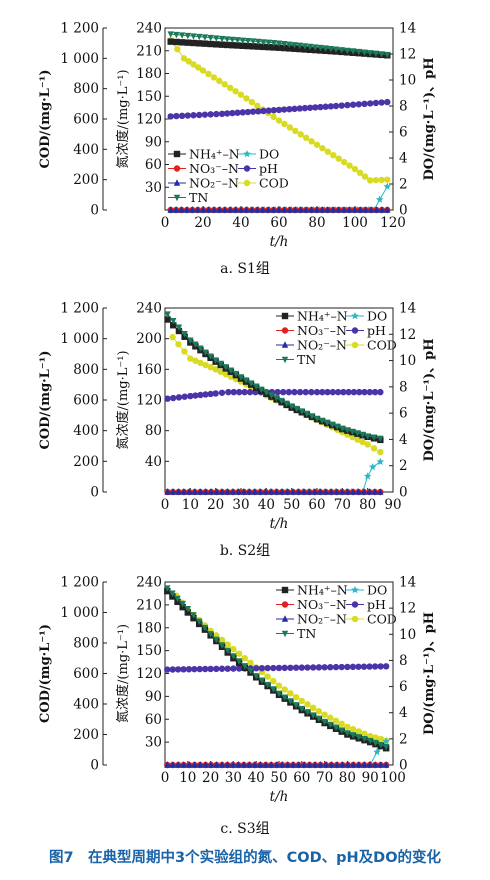 The width and height of the screenshot is (490, 880). I want to click on n-tick-label: 120, so click(149, 674).